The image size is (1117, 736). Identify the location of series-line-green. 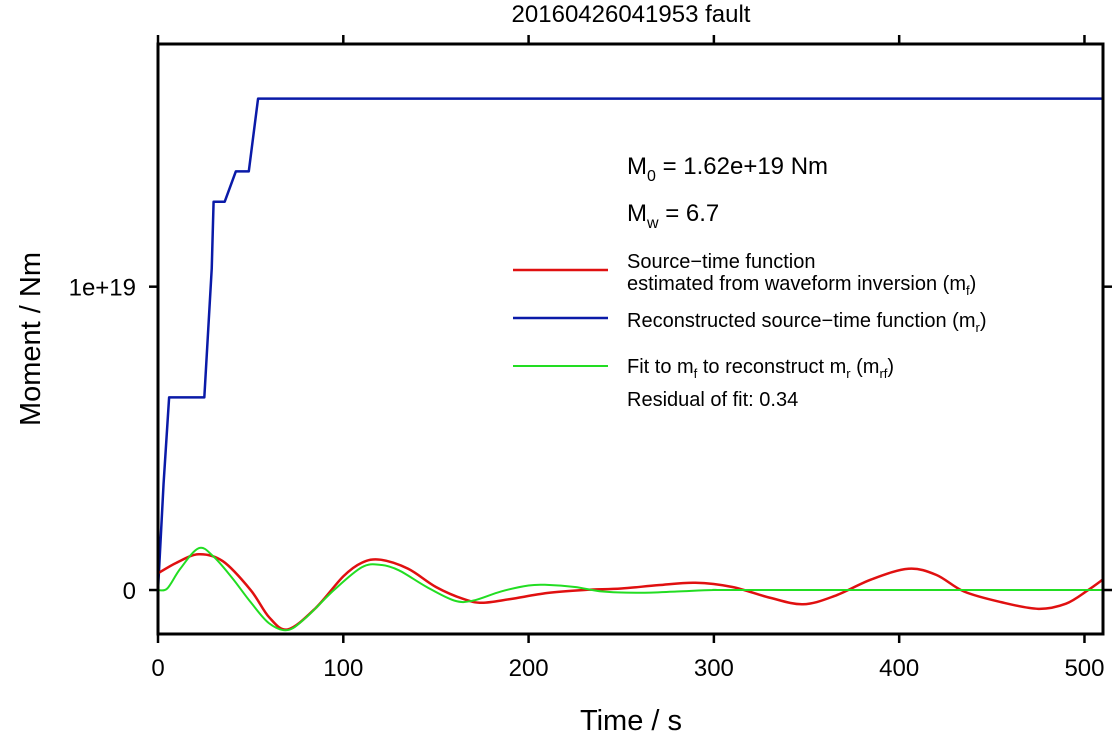
(630, 589).